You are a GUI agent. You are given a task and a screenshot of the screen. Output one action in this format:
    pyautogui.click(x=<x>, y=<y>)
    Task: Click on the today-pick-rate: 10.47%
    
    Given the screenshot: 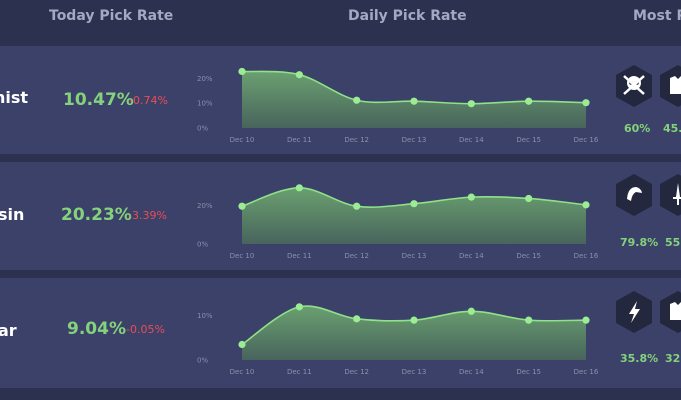 What is the action you would take?
    pyautogui.click(x=98, y=100)
    